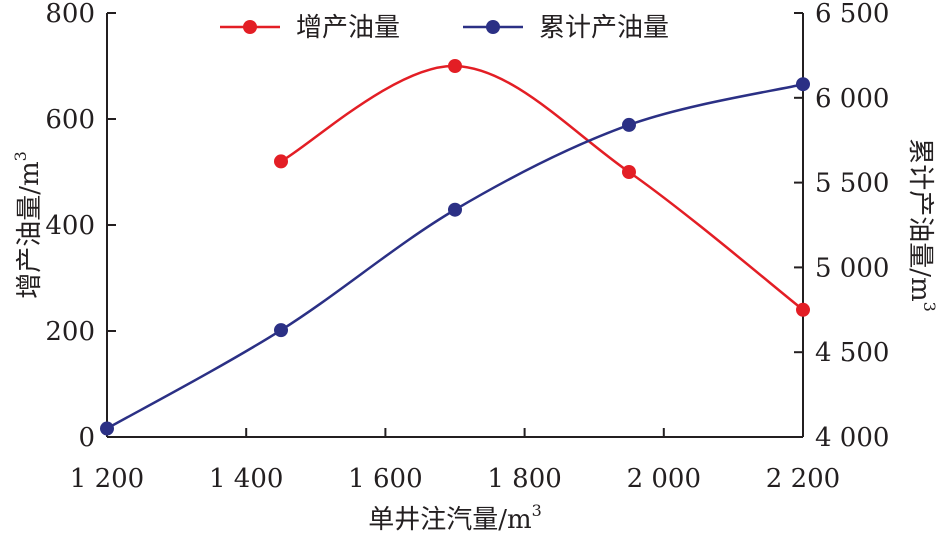 This screenshot has height=538, width=938. I want to click on y-right-tick-label: 5 000, so click(852, 268).